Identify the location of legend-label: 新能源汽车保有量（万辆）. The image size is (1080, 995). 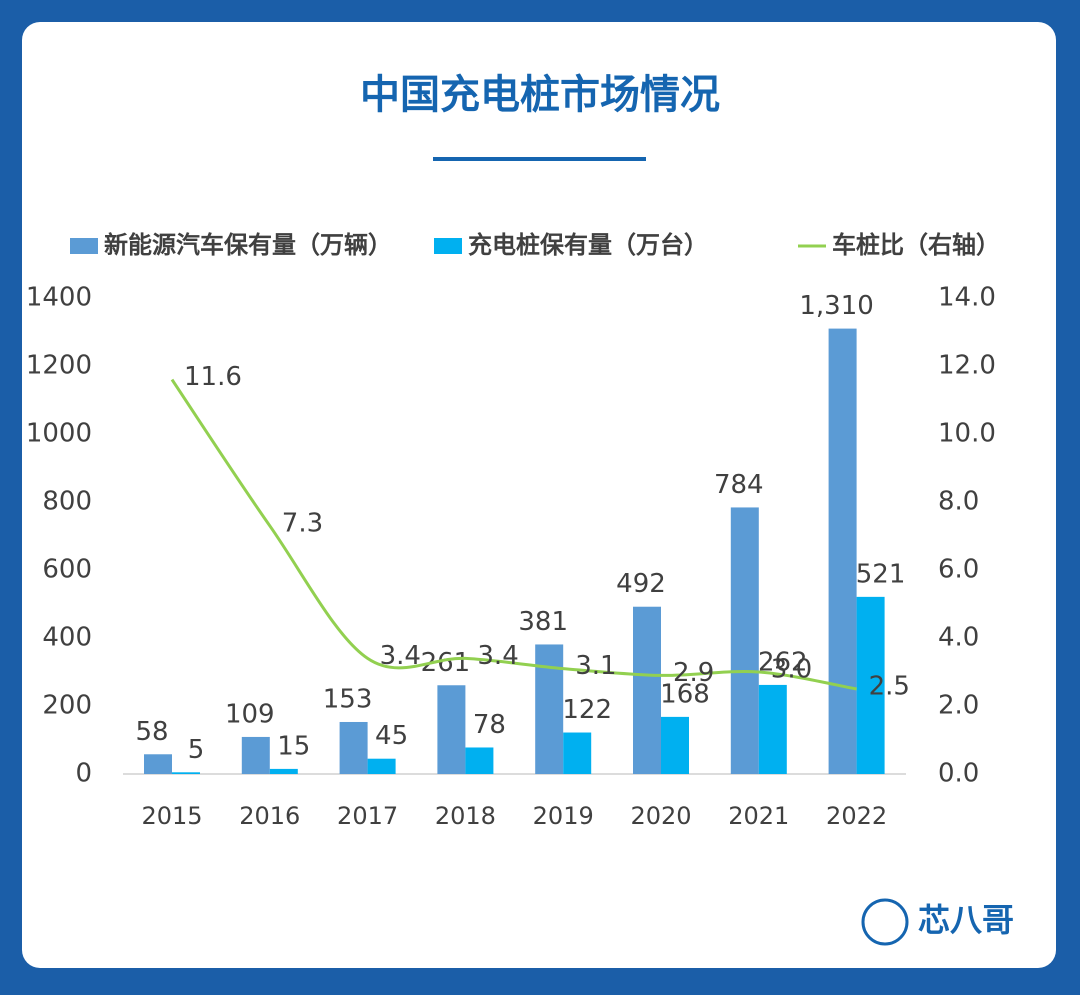
(248, 245).